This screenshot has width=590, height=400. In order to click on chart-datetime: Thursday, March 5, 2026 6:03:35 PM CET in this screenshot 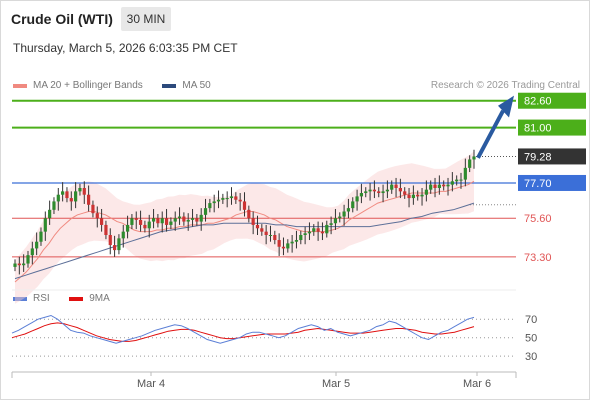, I will do `click(125, 48)`.